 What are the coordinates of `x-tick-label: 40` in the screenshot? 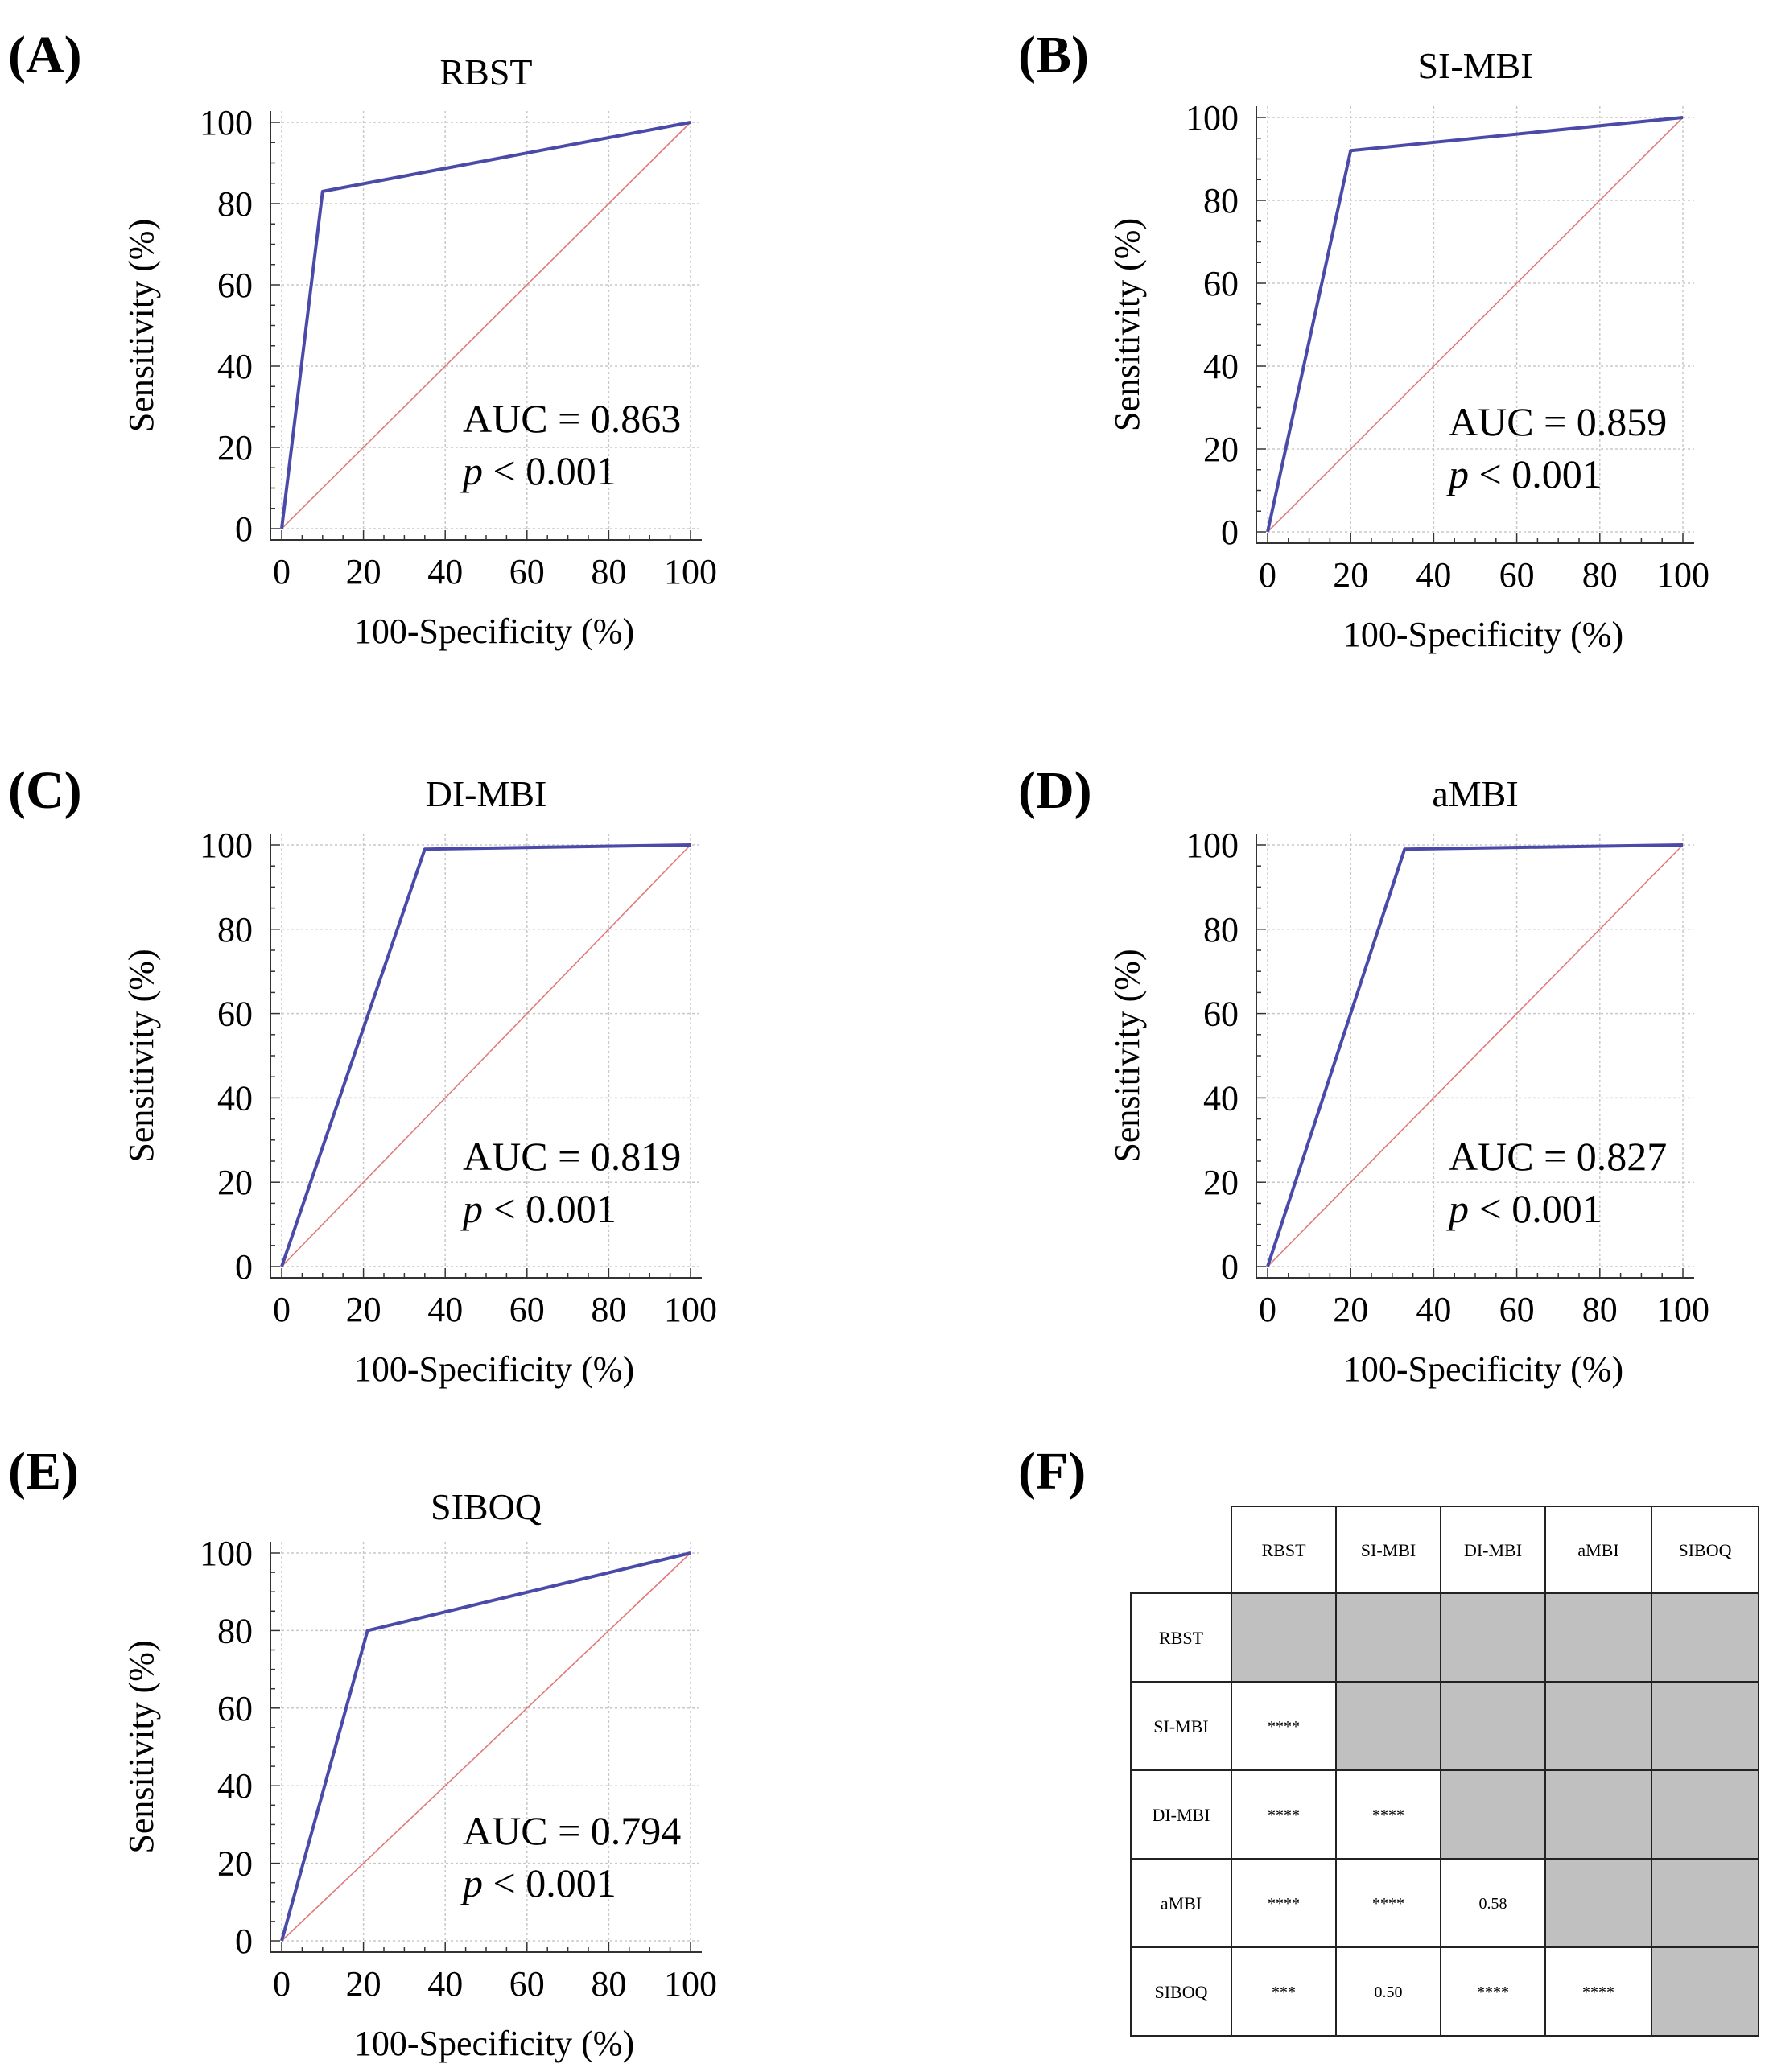 It's located at (1433, 575).